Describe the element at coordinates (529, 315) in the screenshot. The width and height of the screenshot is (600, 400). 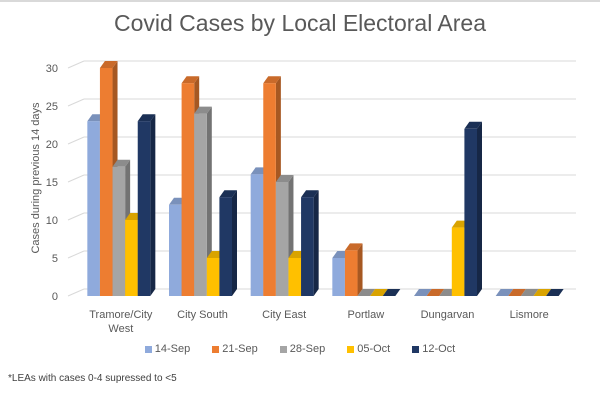
I see `x-category-label: Lismore` at that location.